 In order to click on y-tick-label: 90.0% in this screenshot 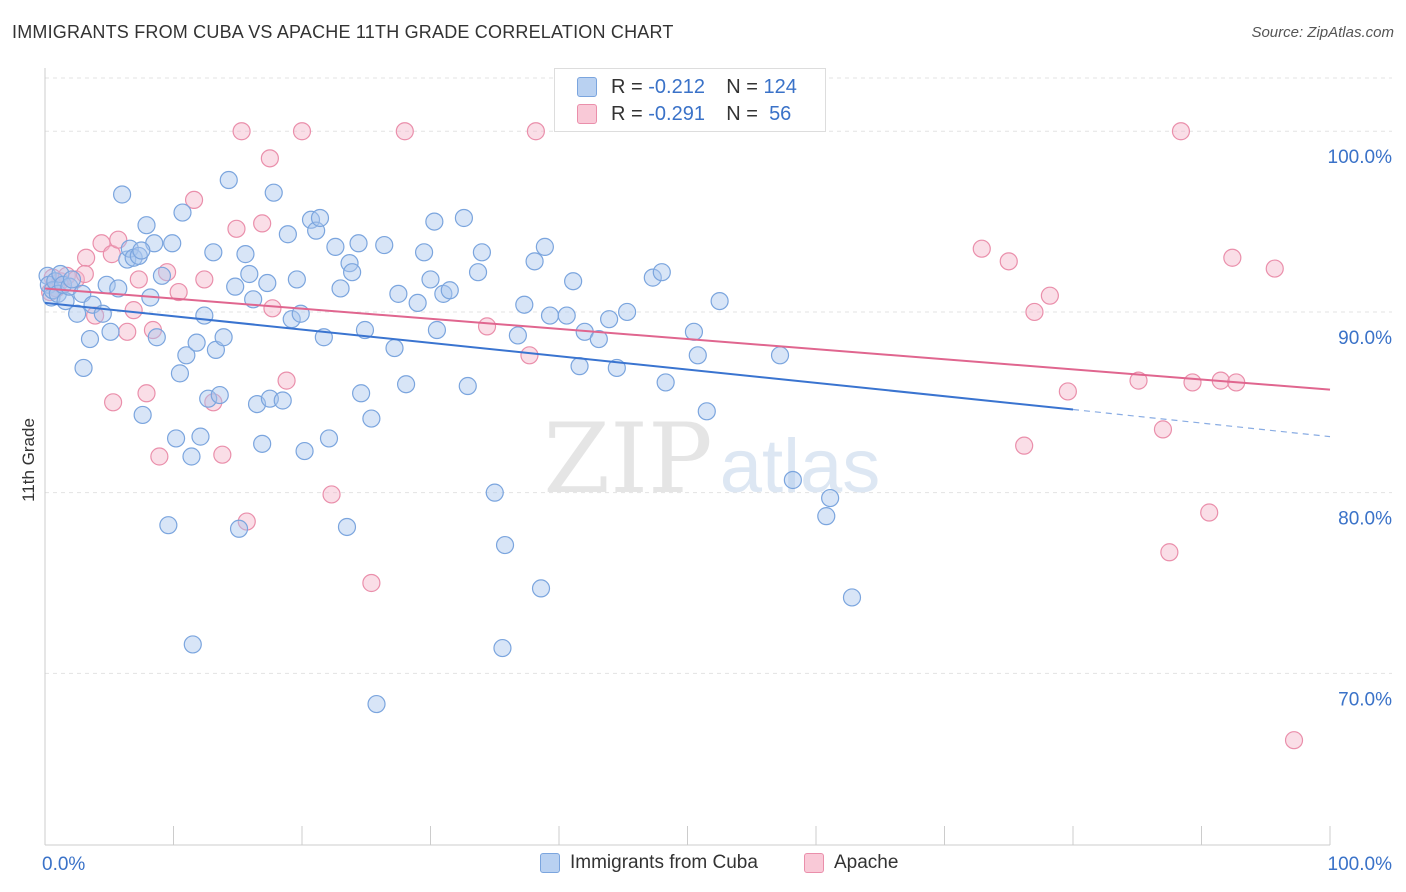, I will do `click(1365, 338)`.